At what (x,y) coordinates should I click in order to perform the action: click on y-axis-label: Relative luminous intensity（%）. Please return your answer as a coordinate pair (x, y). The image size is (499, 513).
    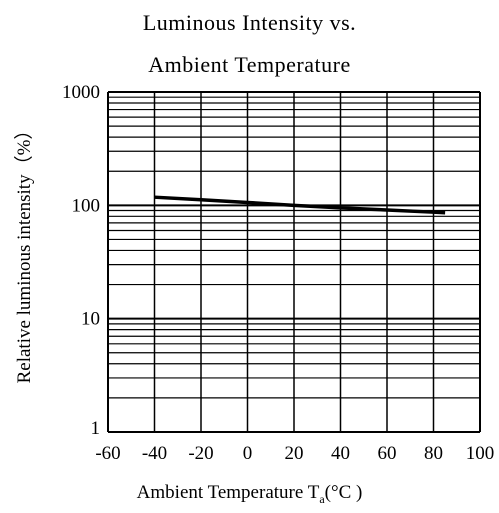
    Looking at the image, I should click on (24, 252).